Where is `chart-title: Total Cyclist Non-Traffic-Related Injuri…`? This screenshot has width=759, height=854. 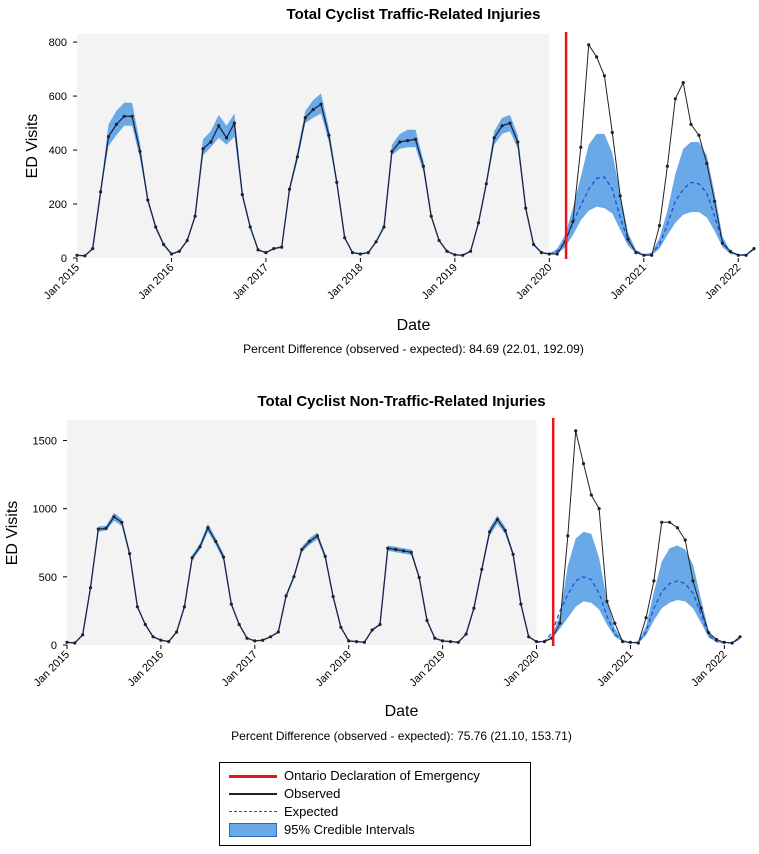
chart-title: Total Cyclist Non-Traffic-Related Injuri… is located at coordinates (401, 401).